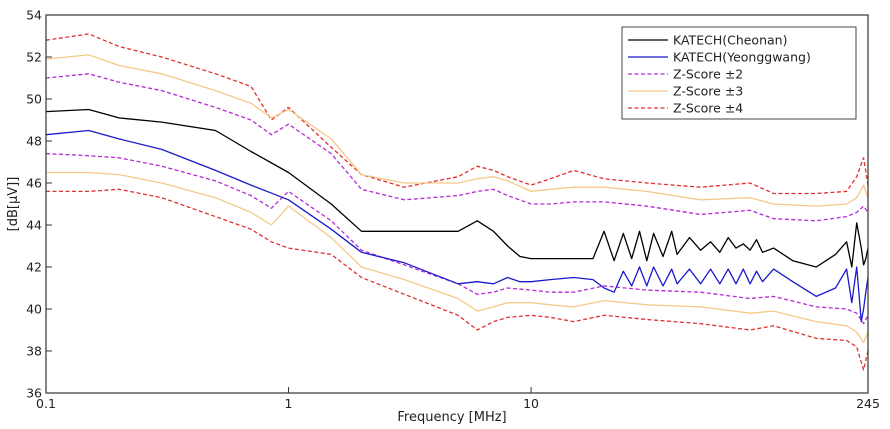 The image size is (890, 429). What do you see at coordinates (708, 108) in the screenshot?
I see `legend-label-z-score-4: Z-Score ±4` at bounding box center [708, 108].